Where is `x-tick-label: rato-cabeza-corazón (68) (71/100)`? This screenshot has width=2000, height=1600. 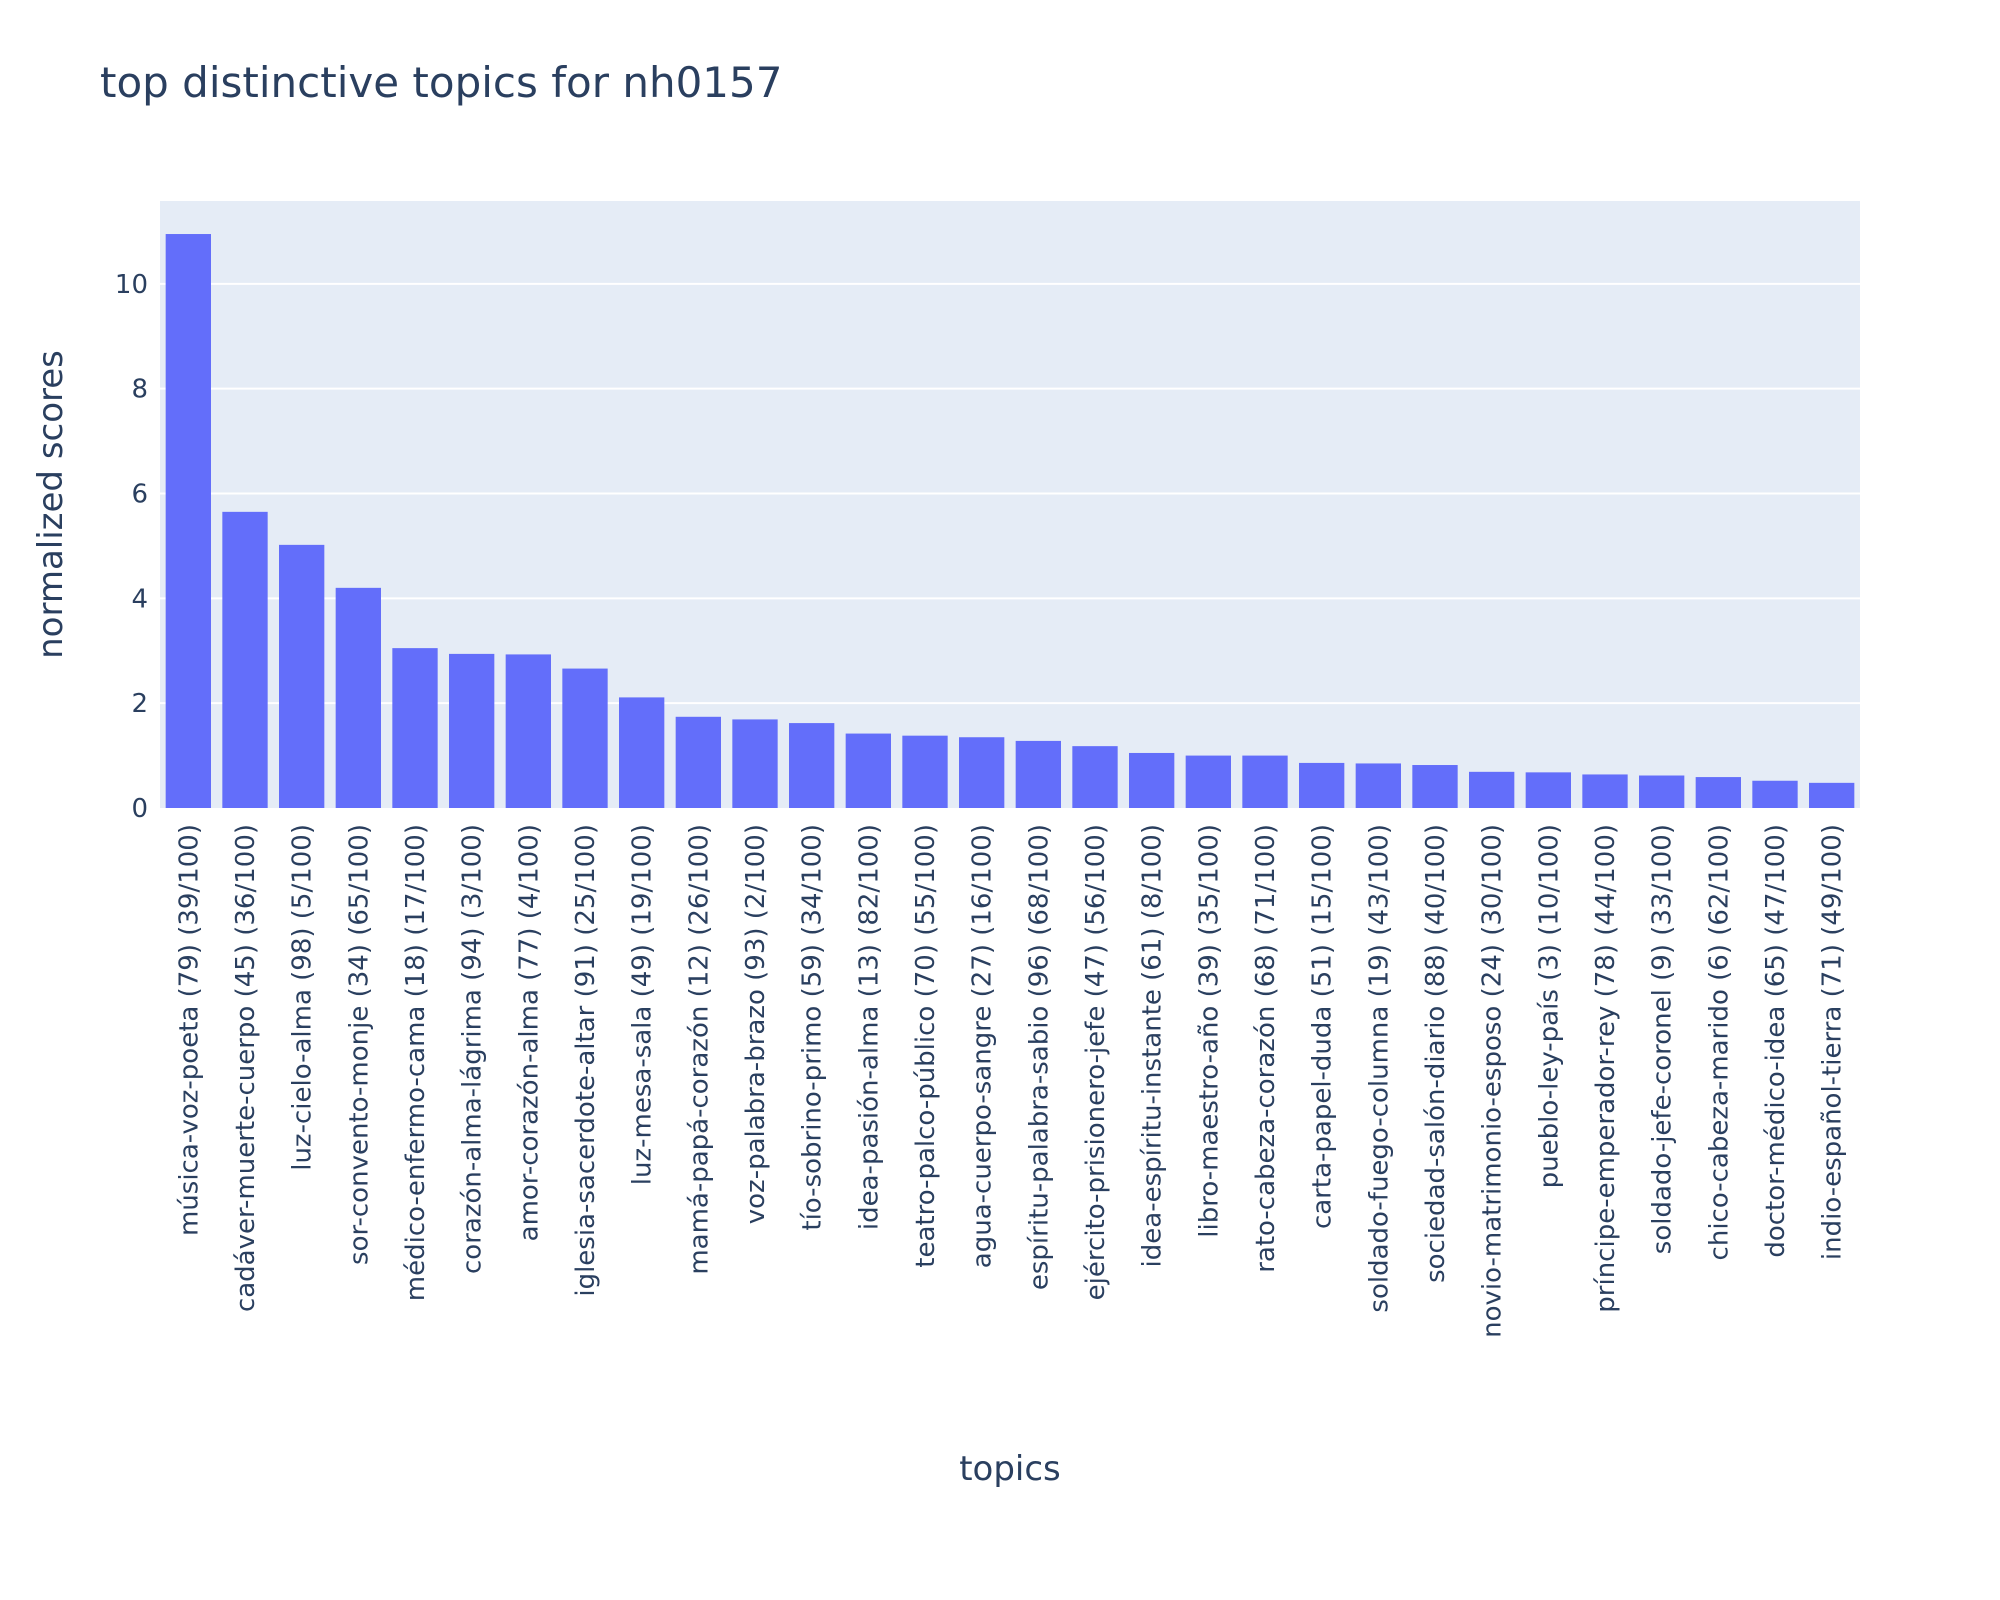 x-tick-label: rato-cabeza-corazón (68) (71/100) is located at coordinates (1266, 1048).